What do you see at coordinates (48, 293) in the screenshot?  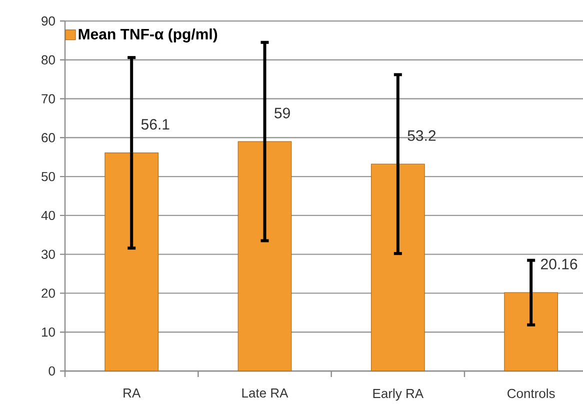 I see `y-tick-label: 20` at bounding box center [48, 293].